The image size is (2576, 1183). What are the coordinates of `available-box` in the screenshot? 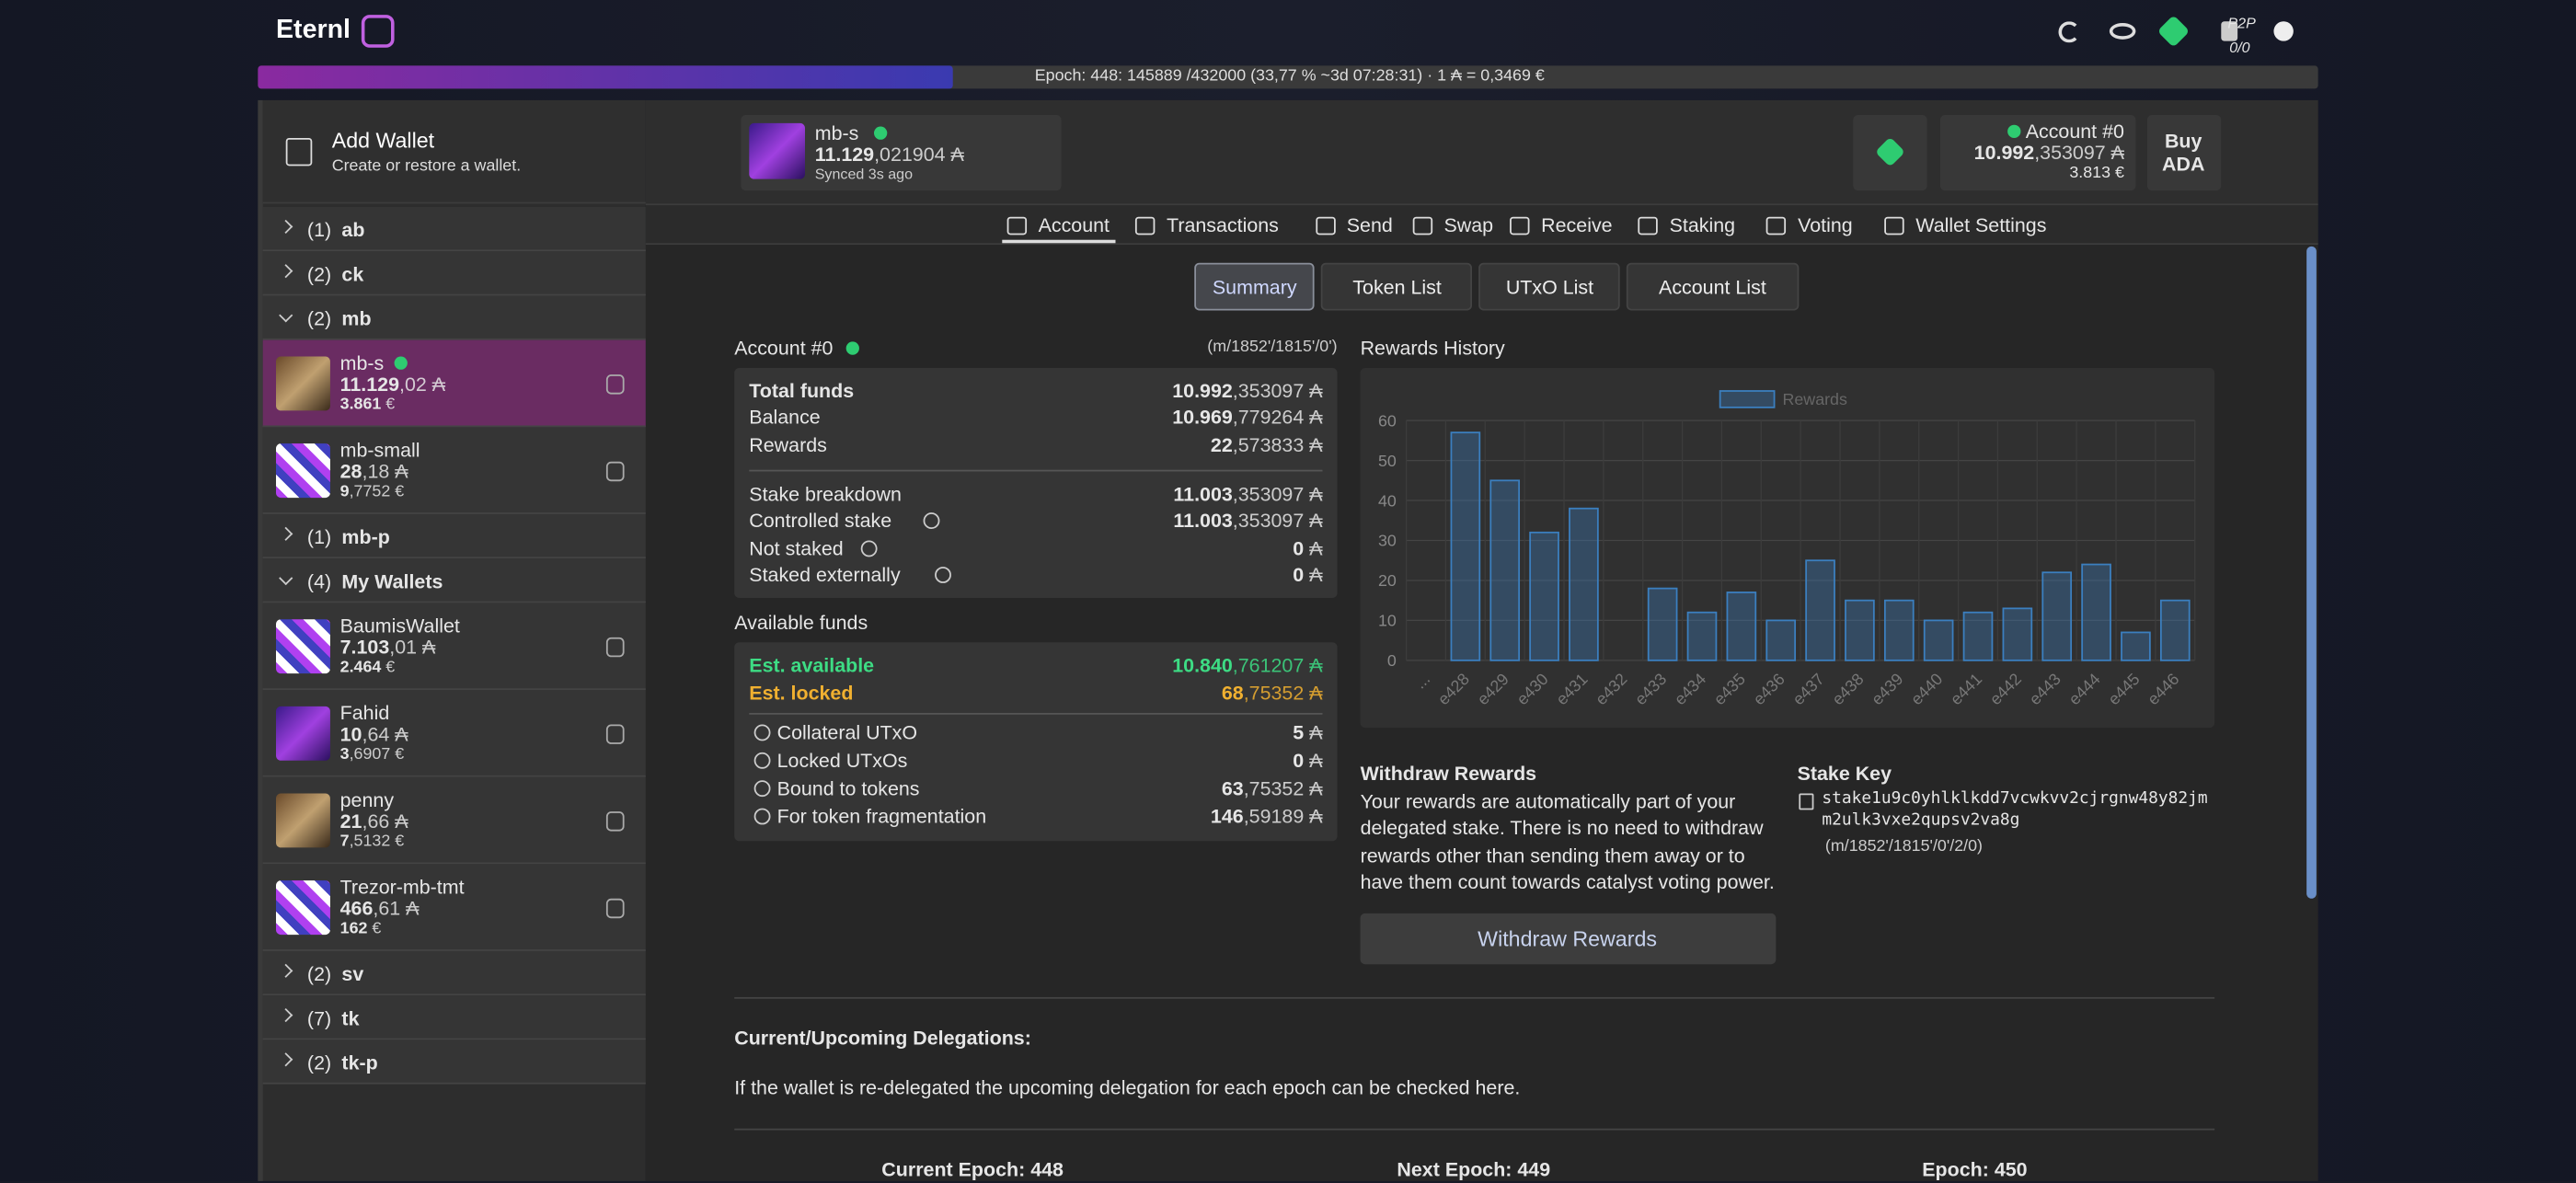 It's located at (1036, 742).